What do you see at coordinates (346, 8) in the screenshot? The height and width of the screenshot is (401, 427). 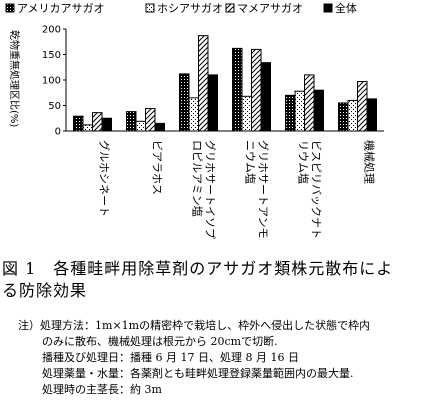 I see `legend-label-4: 全体` at bounding box center [346, 8].